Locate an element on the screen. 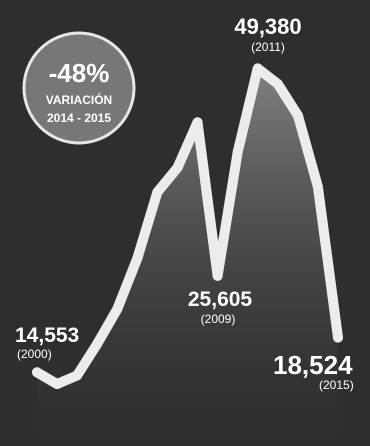  badge-percentage: -48% is located at coordinates (79, 73).